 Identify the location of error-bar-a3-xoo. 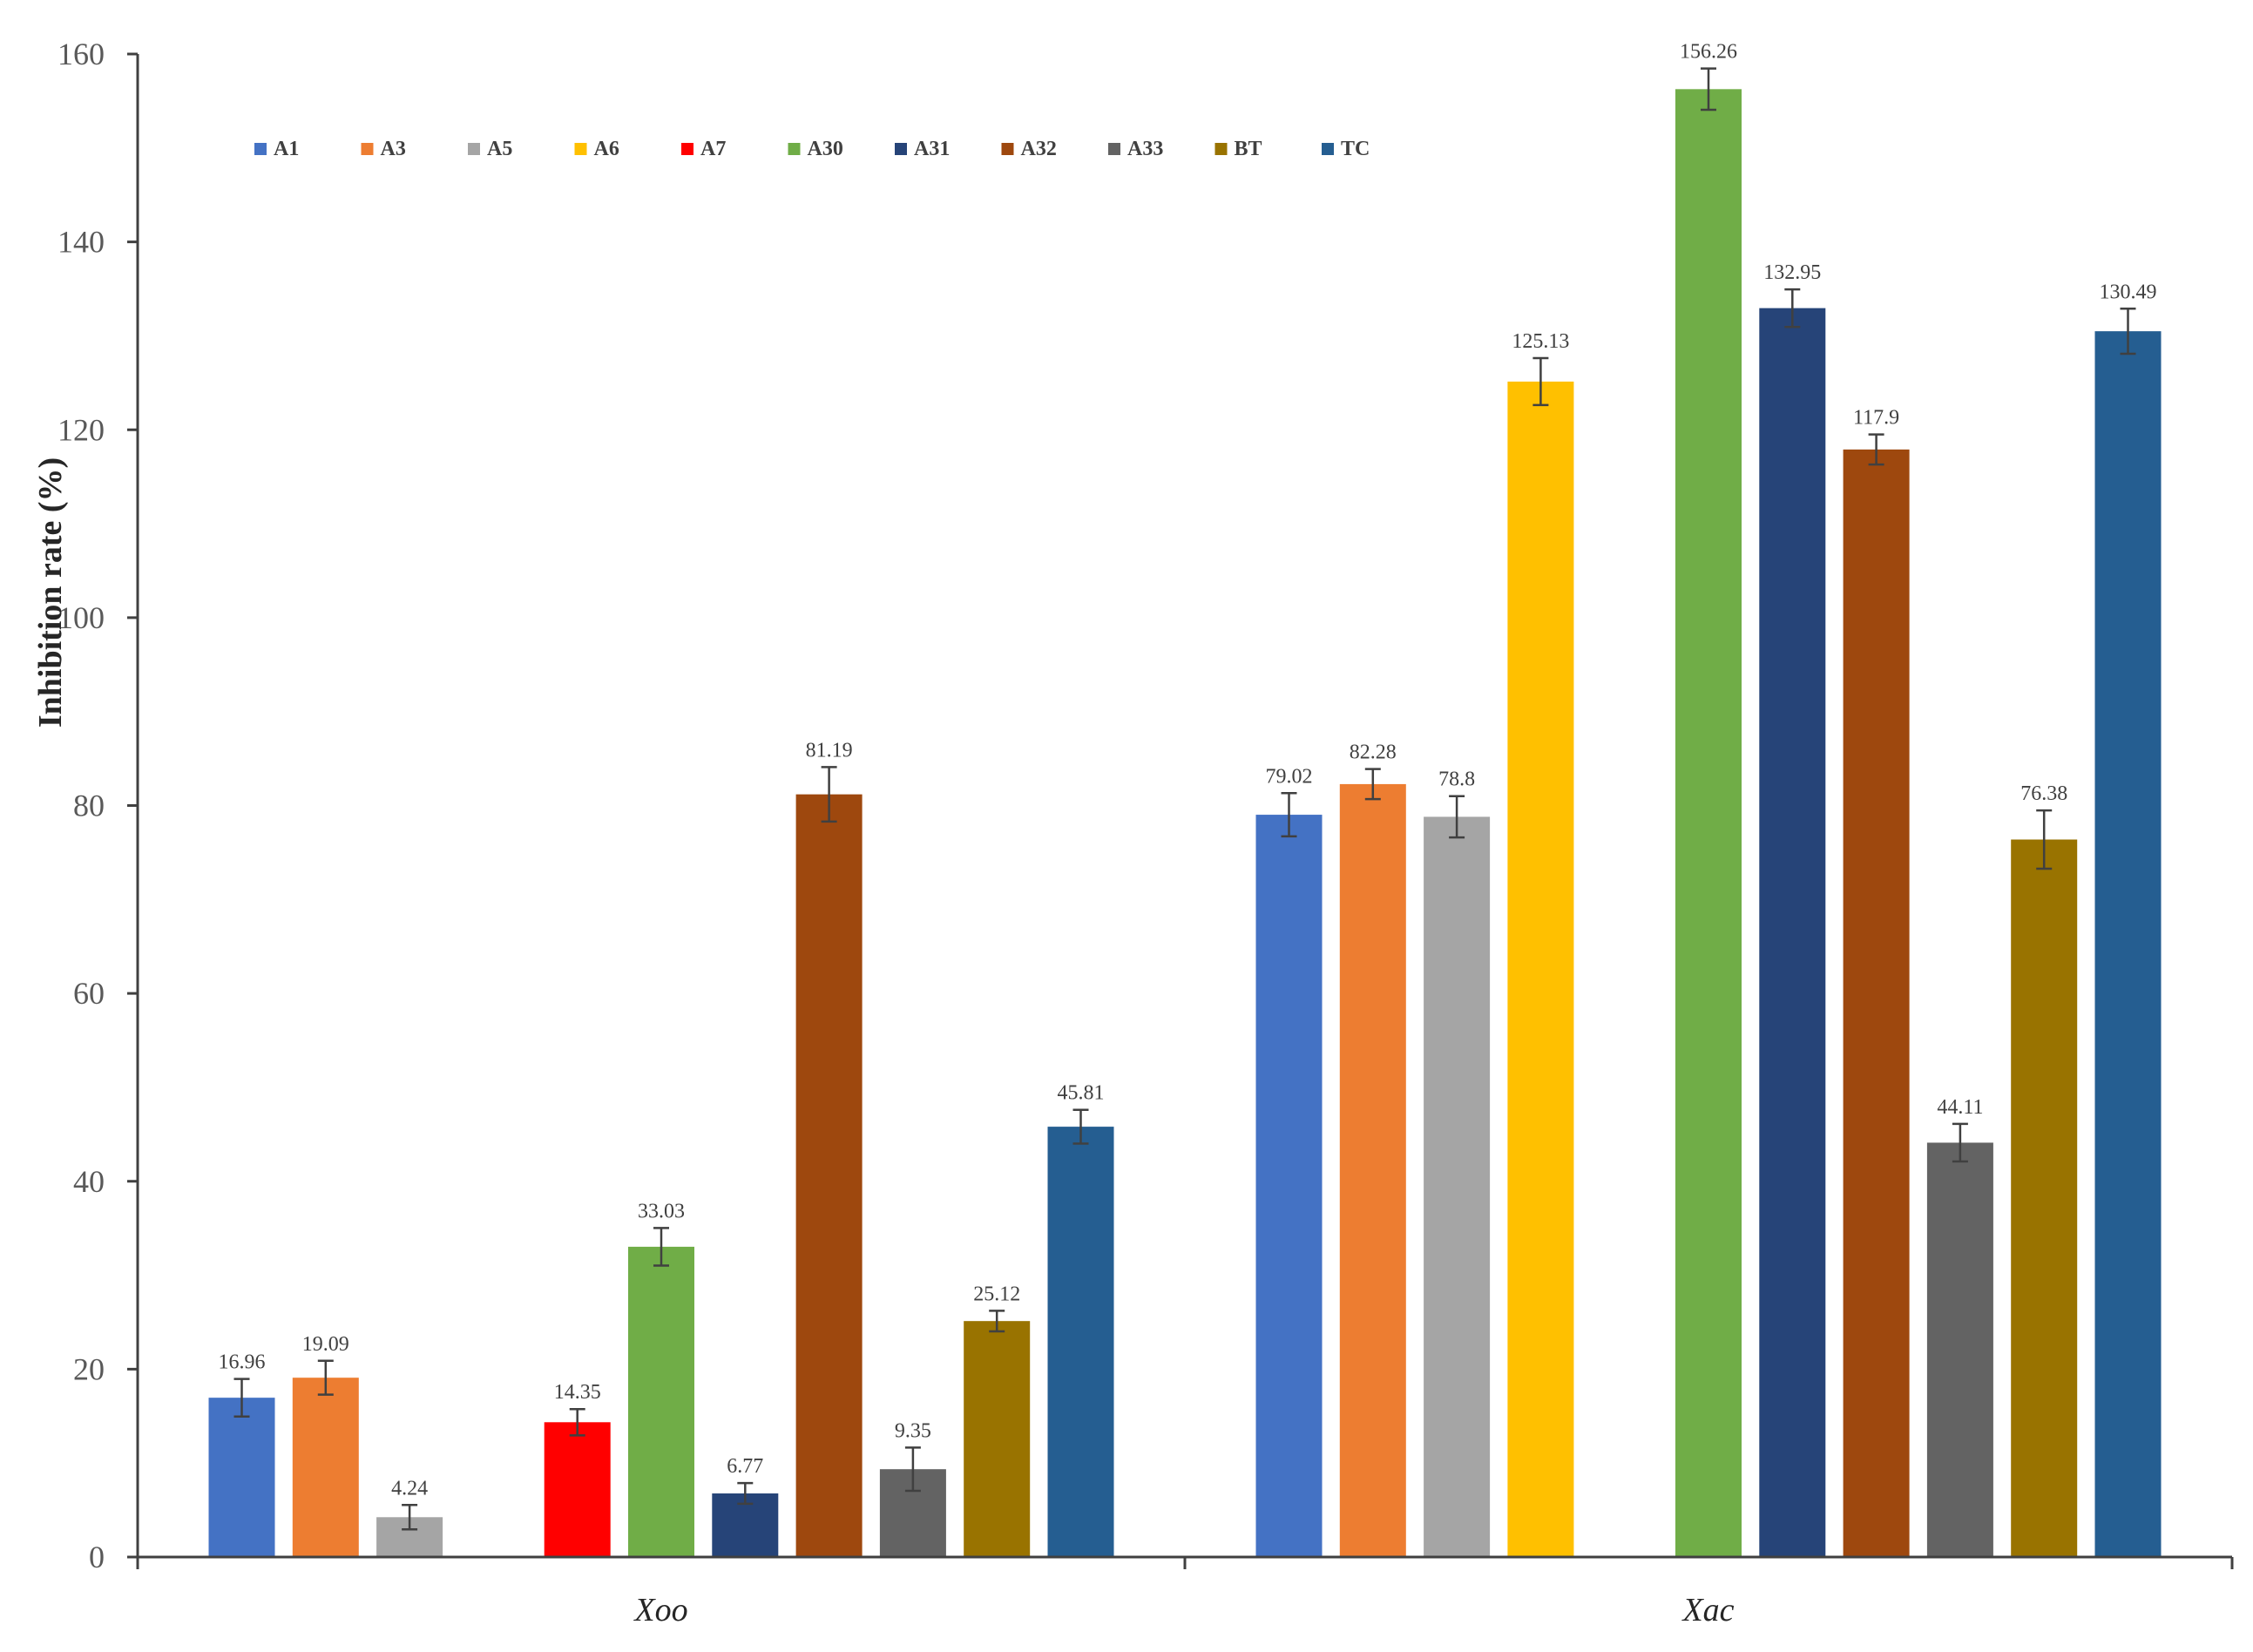
(325, 1377).